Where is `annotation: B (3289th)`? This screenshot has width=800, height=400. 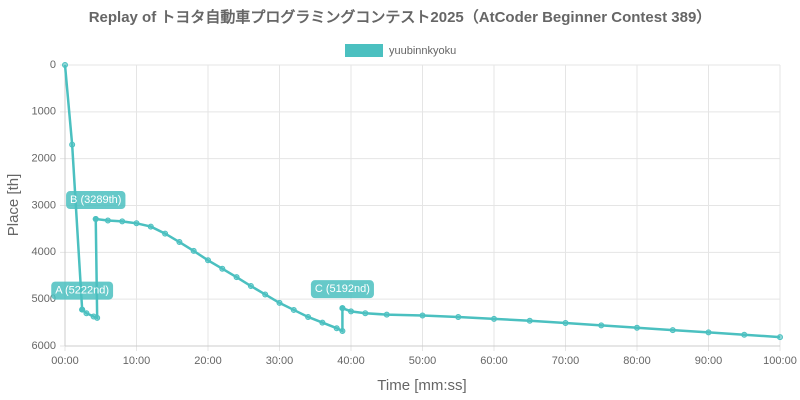 annotation: B (3289th) is located at coordinates (96, 200).